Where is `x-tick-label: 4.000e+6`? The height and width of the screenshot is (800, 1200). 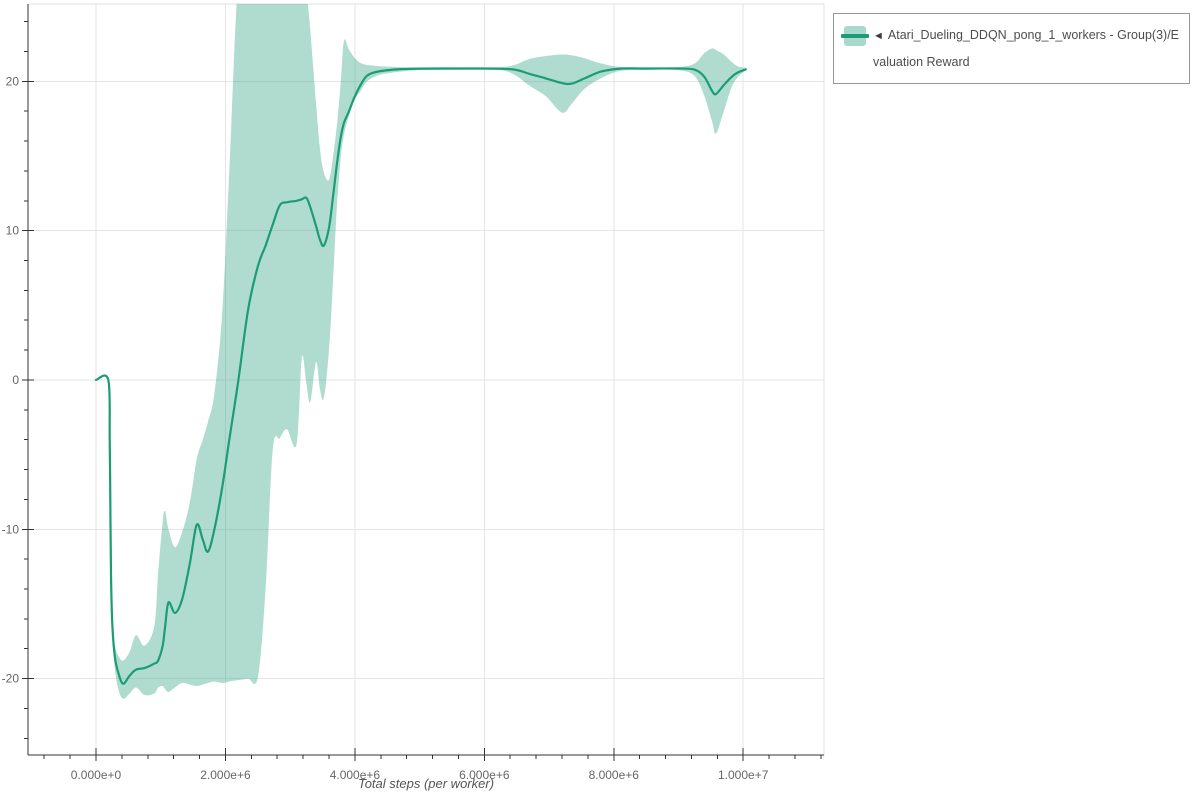
x-tick-label: 4.000e+6 is located at coordinates (355, 775).